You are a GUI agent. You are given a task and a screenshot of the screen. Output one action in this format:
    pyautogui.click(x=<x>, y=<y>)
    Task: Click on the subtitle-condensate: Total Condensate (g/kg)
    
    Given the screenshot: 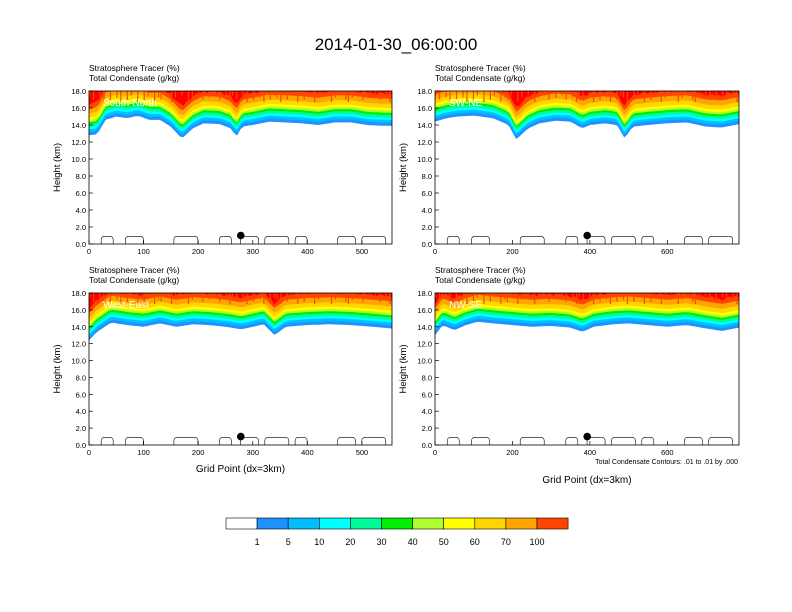 What is the action you would take?
    pyautogui.click(x=480, y=78)
    